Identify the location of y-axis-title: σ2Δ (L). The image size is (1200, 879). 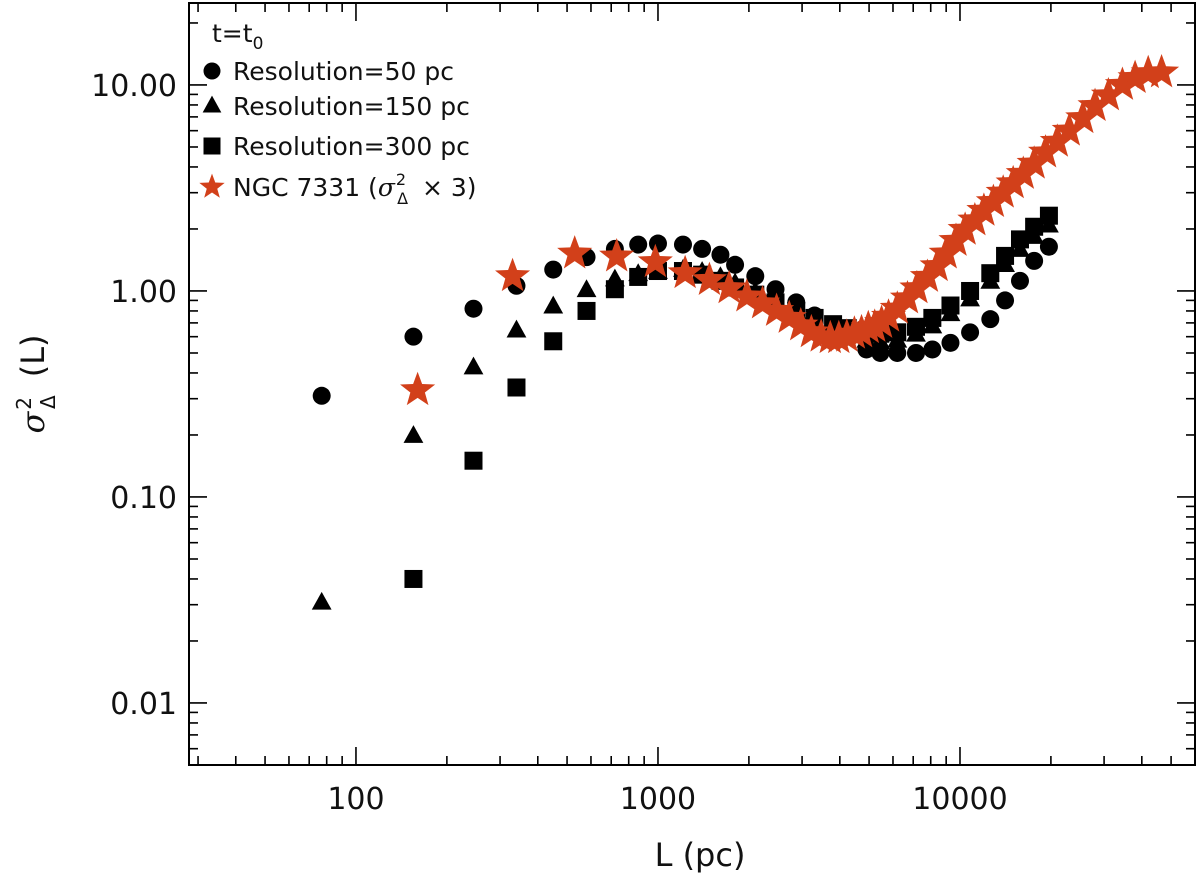
(36, 383).